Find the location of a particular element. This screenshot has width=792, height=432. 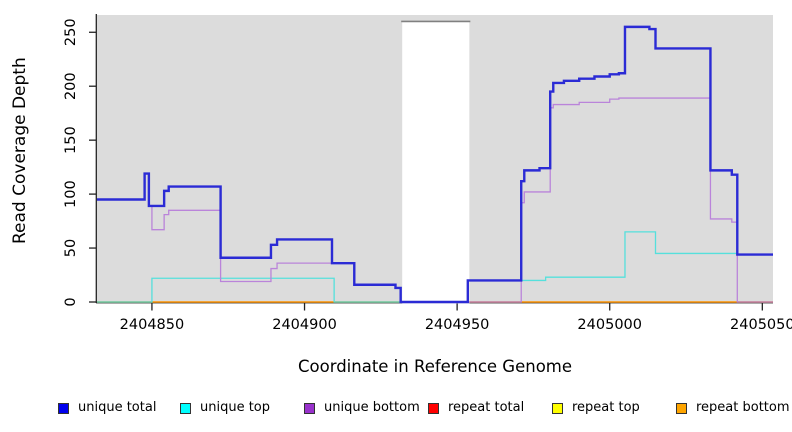

y-axis-title: Read Coverage Depth is located at coordinates (20, 150).